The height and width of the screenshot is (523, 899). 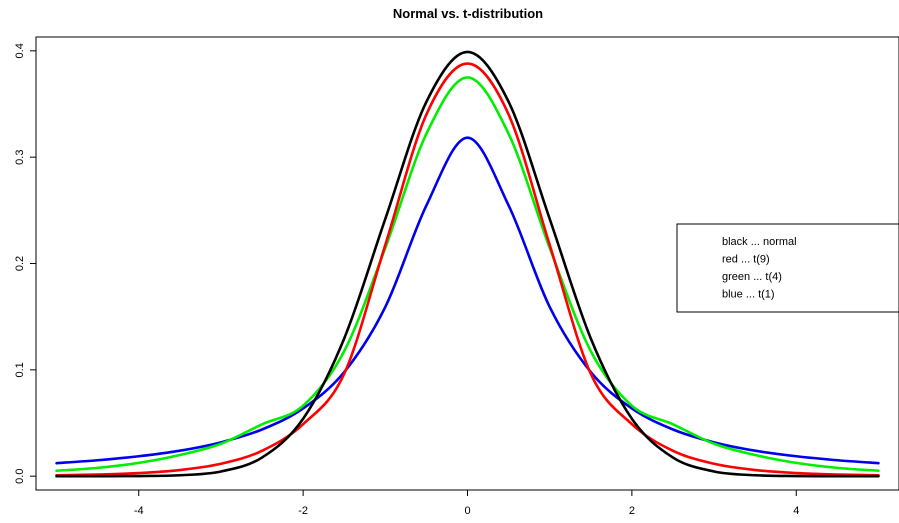 What do you see at coordinates (20, 476) in the screenshot?
I see `y-tick-label: 0.0` at bounding box center [20, 476].